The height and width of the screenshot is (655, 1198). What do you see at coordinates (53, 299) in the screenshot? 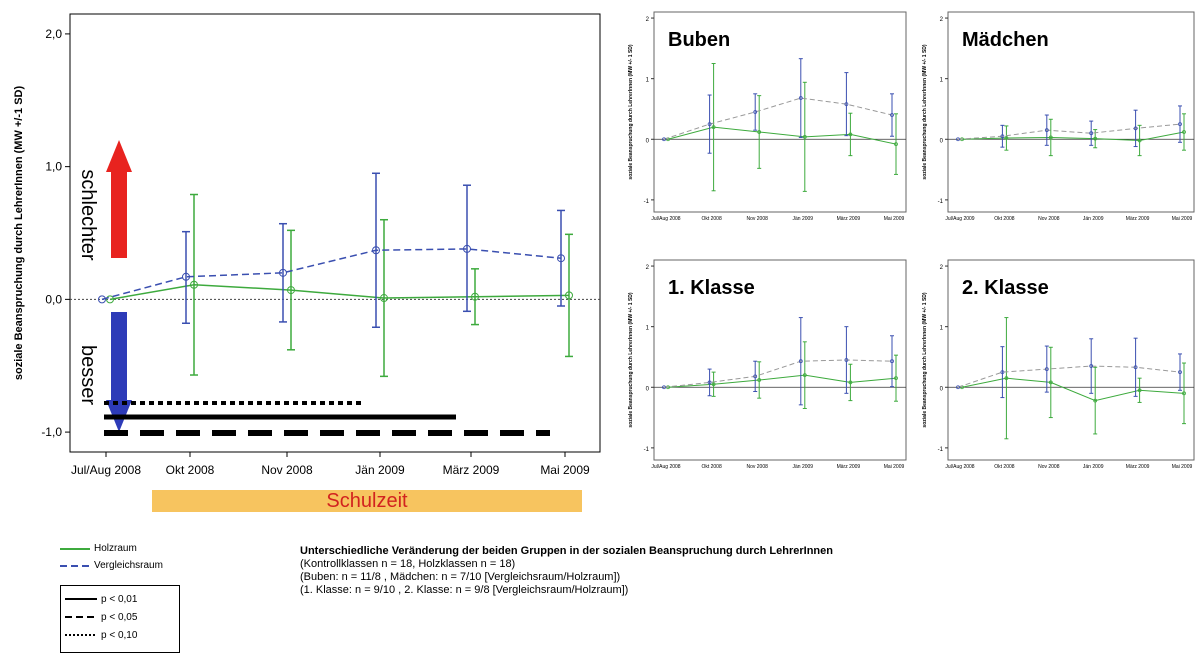
I see `y-tick-label: 0,0` at bounding box center [53, 299].